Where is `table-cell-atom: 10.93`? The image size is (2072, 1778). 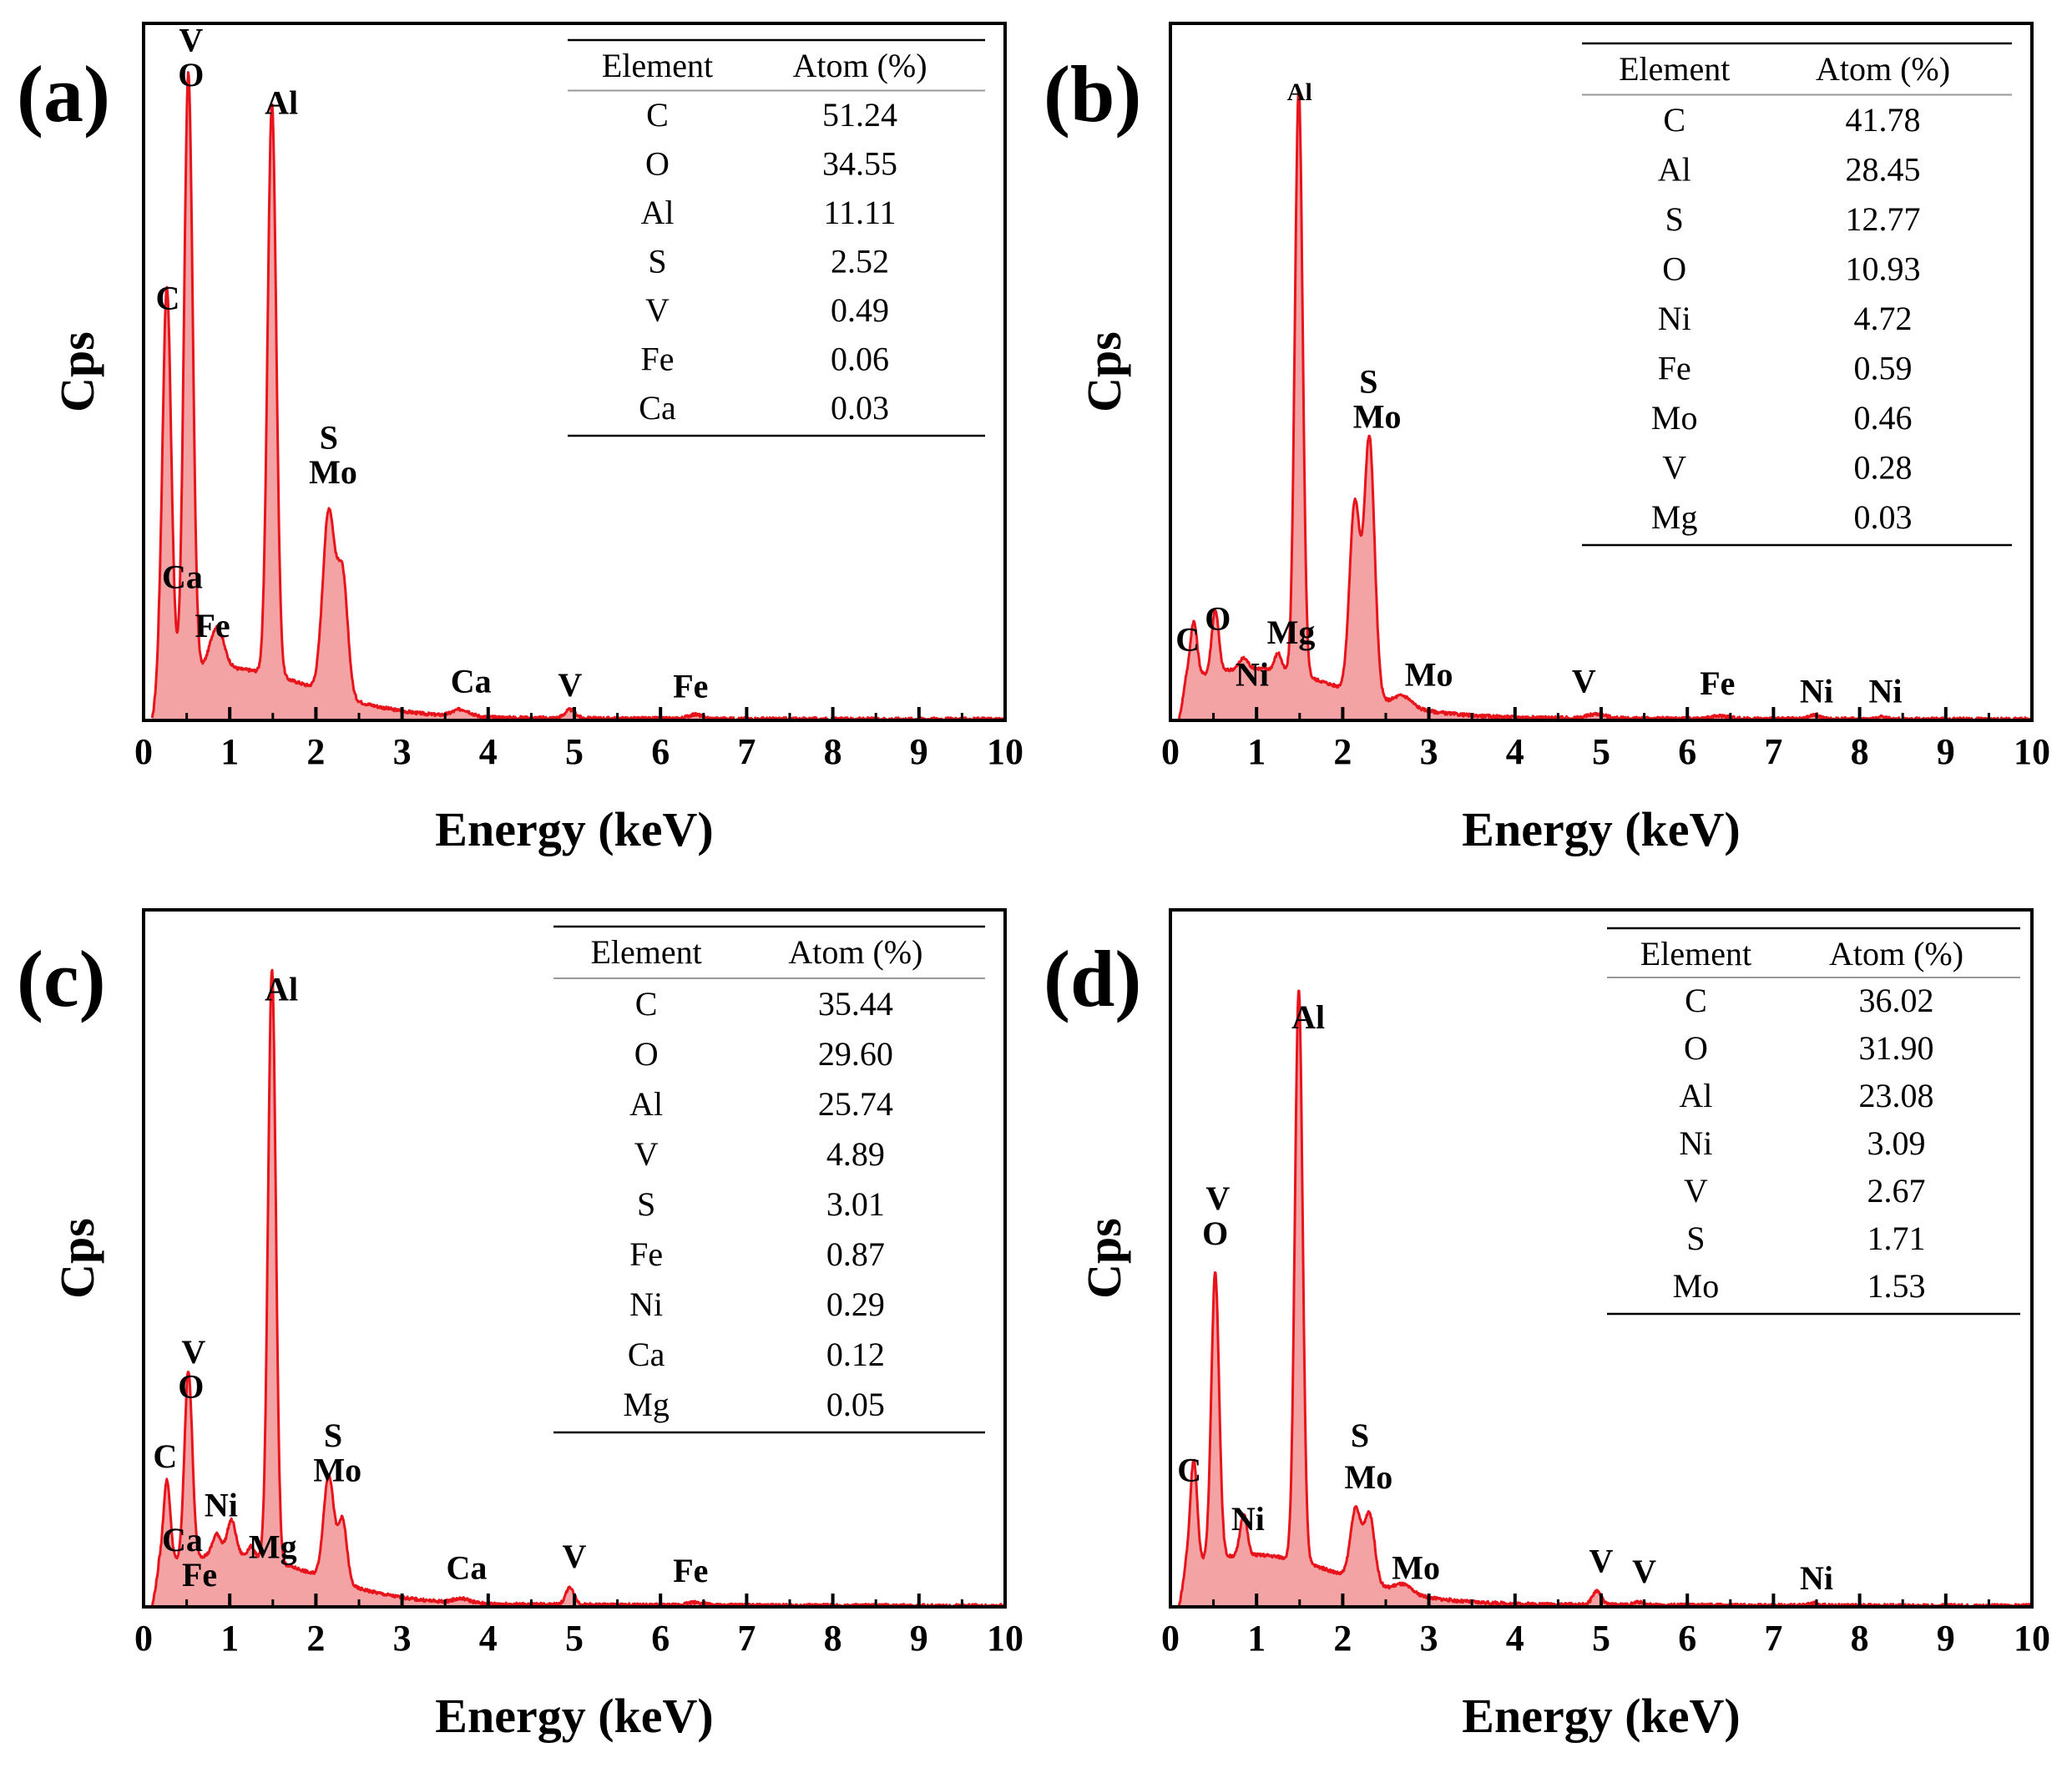
table-cell-atom: 10.93 is located at coordinates (1883, 269).